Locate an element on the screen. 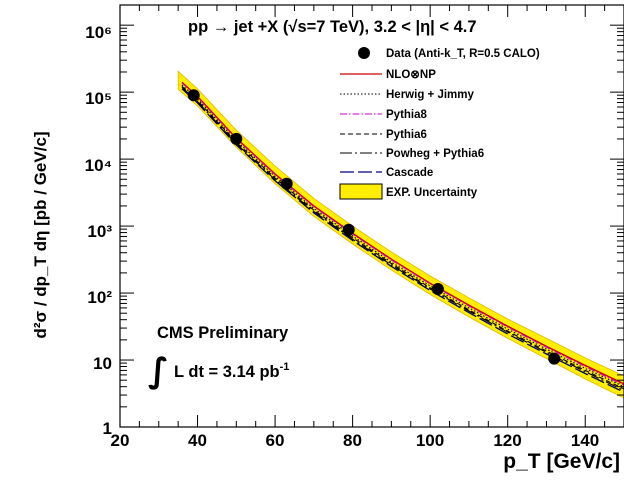  legend-label-data: Data (Anti-k_T, R=0.5 CALO) is located at coordinates (463, 54).